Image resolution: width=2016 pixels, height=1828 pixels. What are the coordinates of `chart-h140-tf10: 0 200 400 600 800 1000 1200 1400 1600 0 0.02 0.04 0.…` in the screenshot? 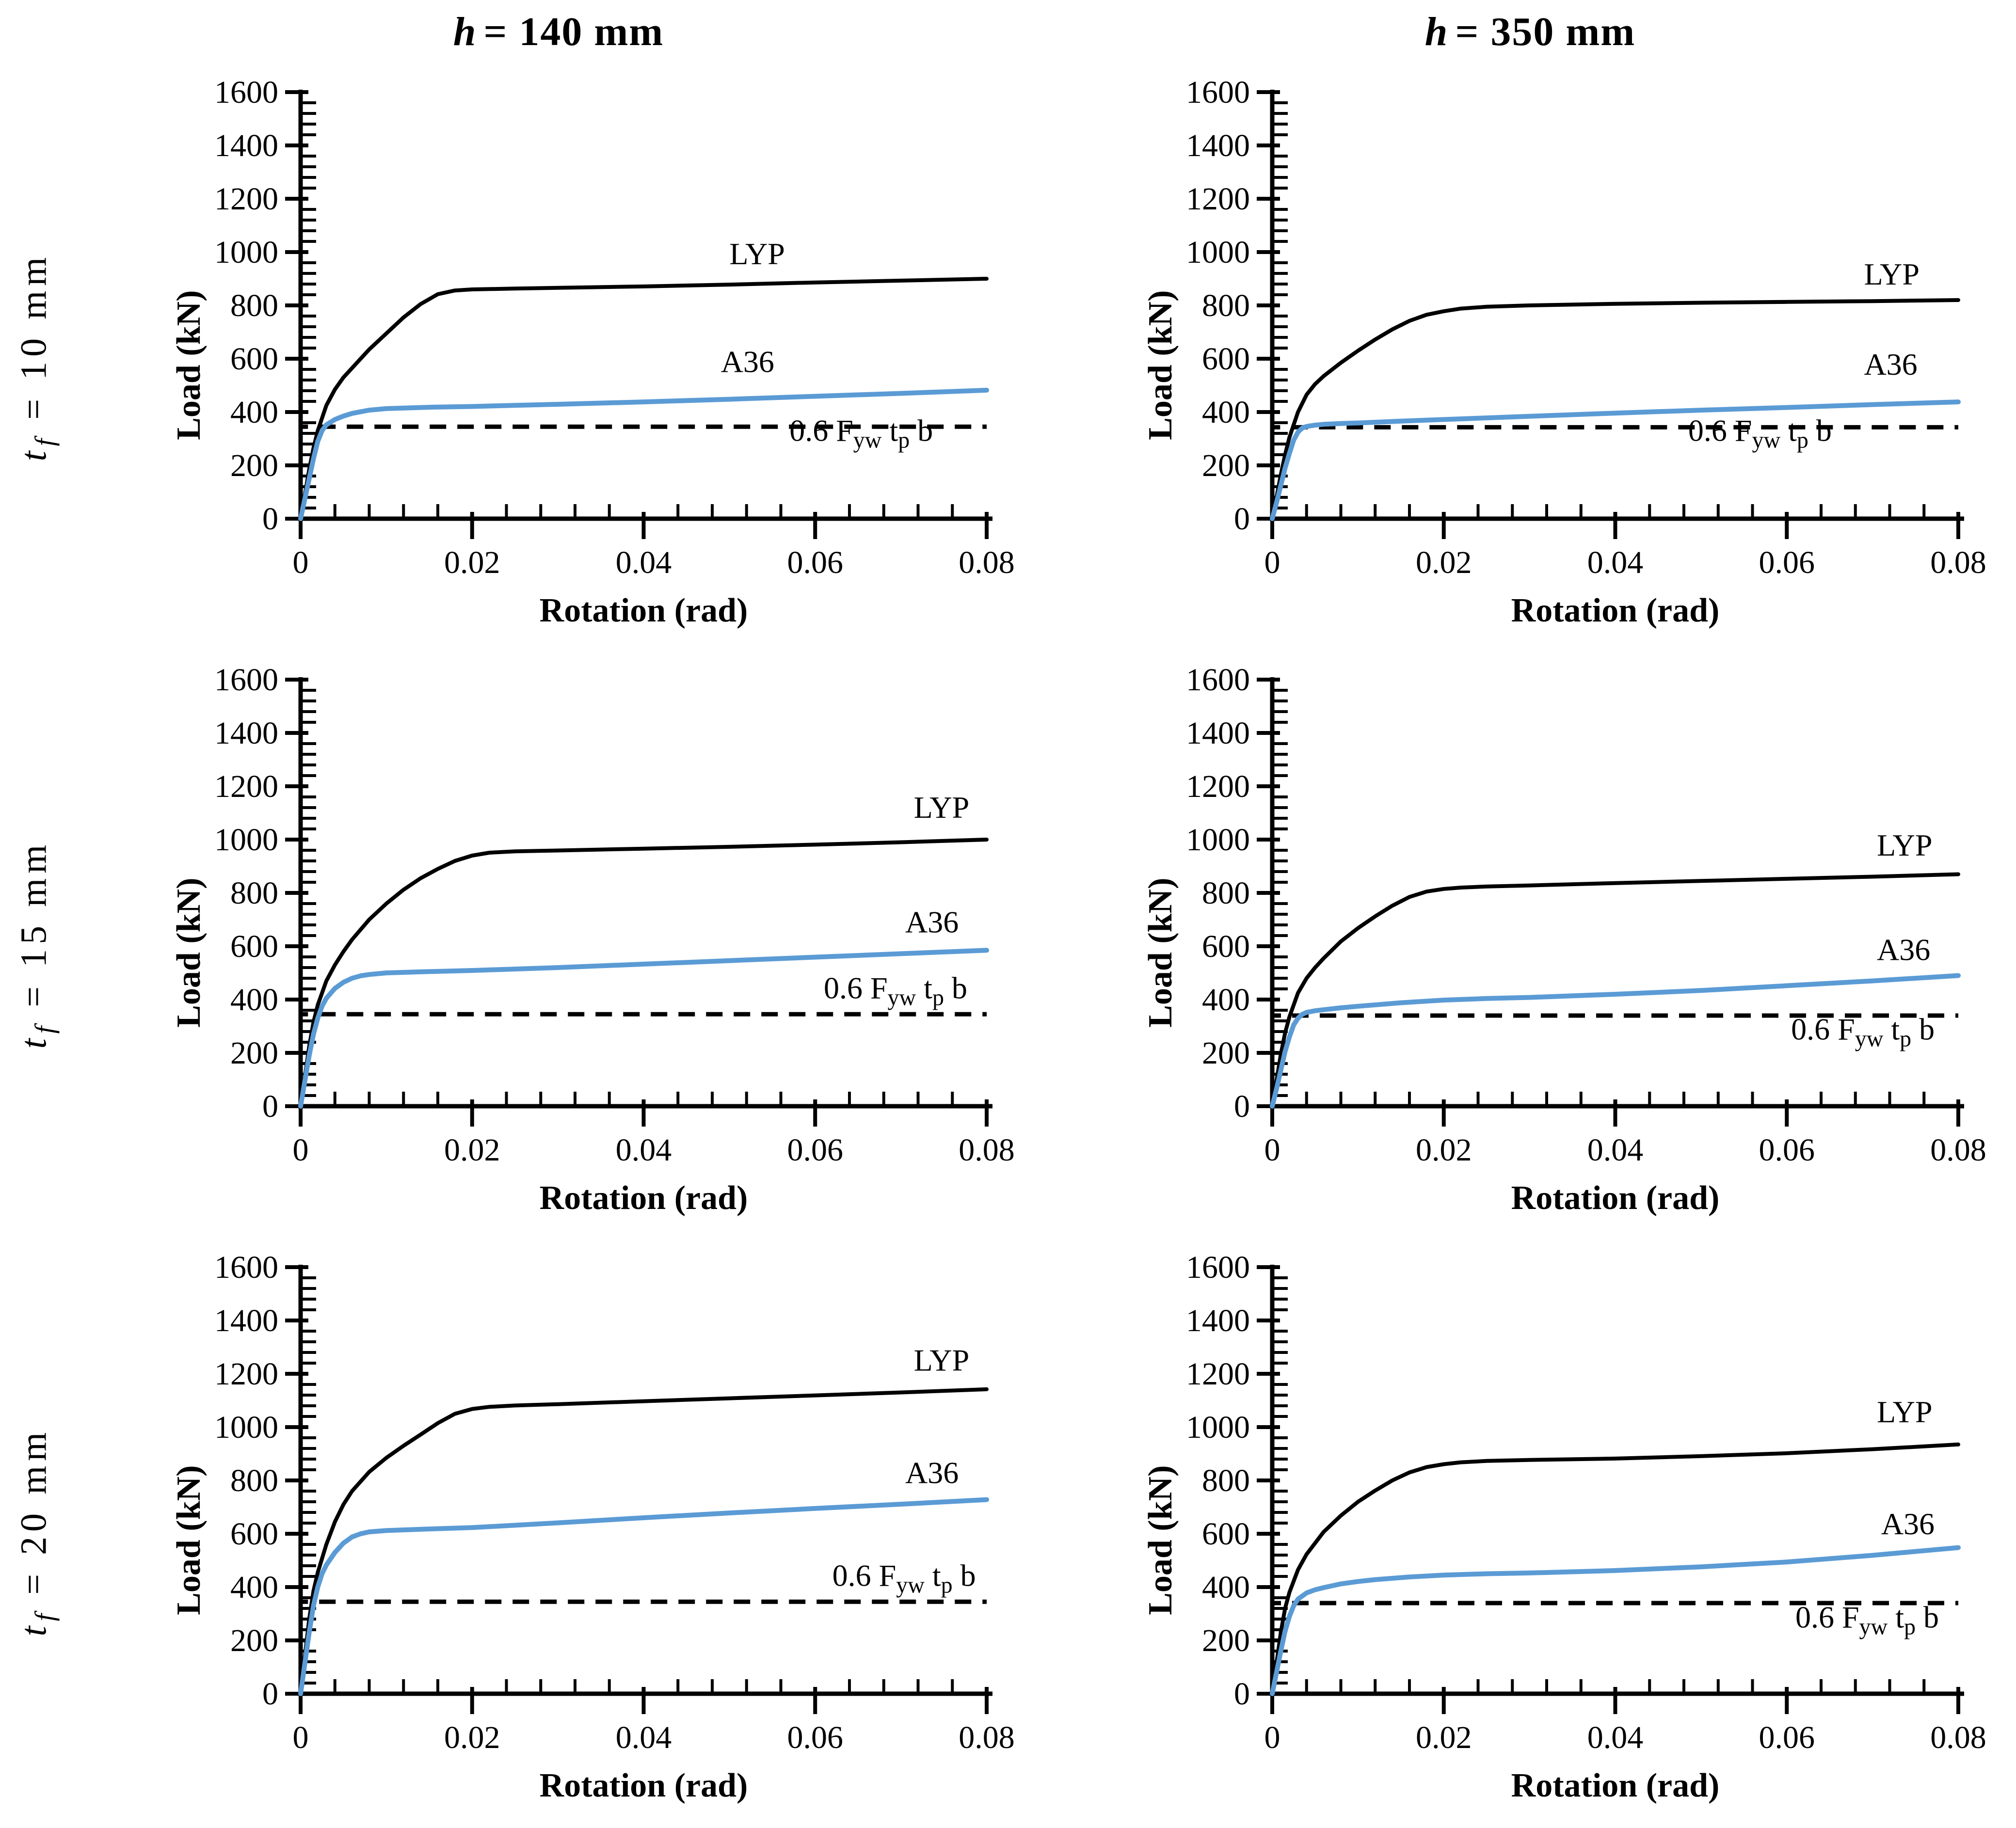 It's located at (592, 352).